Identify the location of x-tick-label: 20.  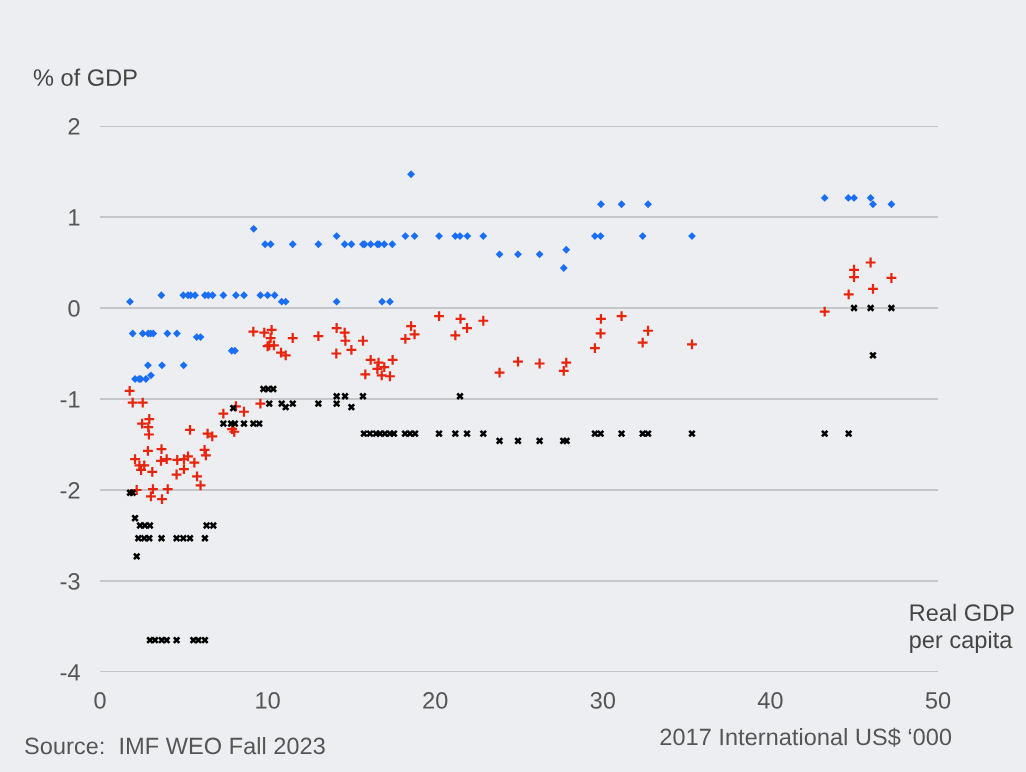
(435, 700).